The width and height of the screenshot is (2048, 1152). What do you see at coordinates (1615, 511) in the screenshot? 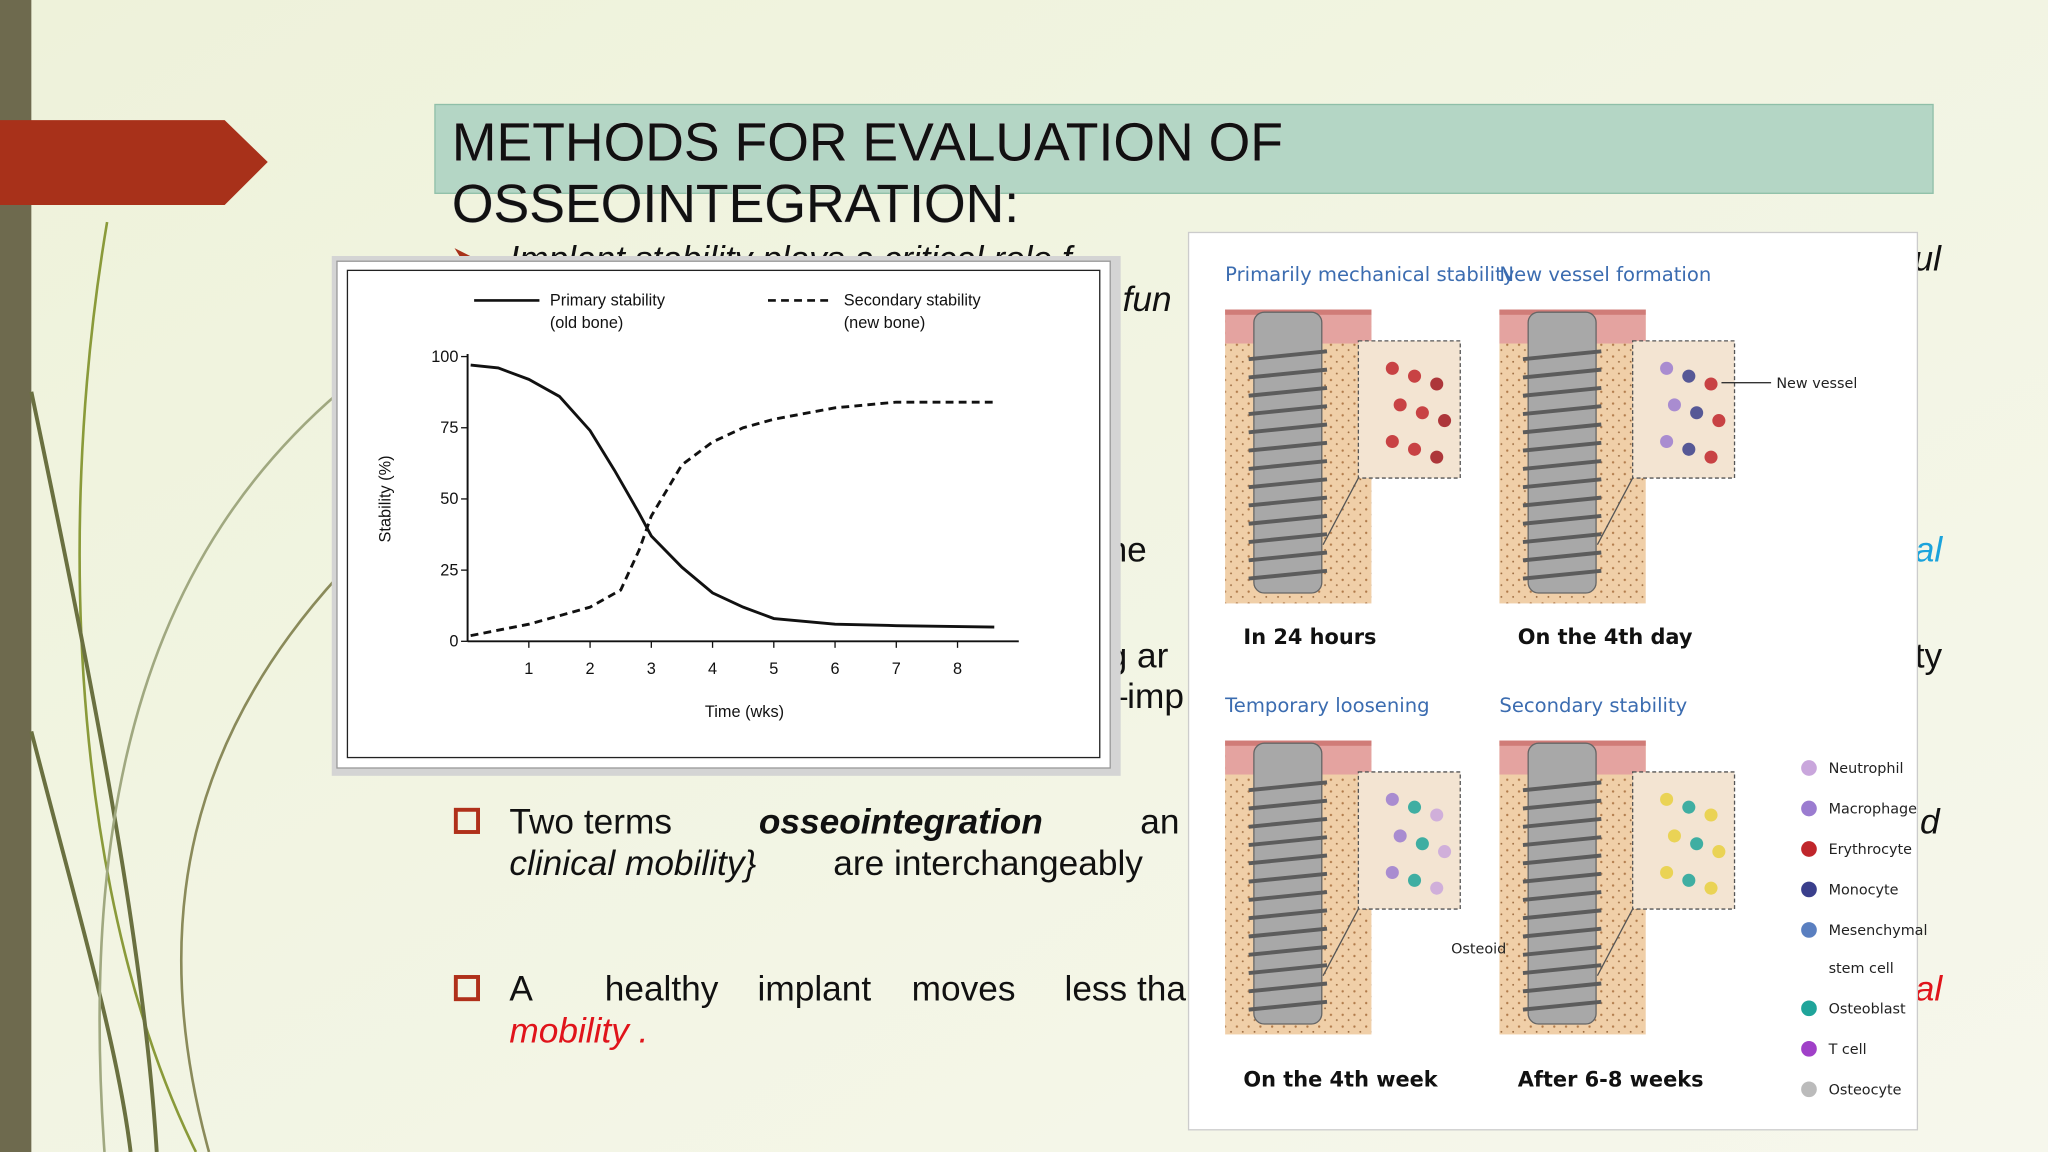
I see `zoom-lead` at bounding box center [1615, 511].